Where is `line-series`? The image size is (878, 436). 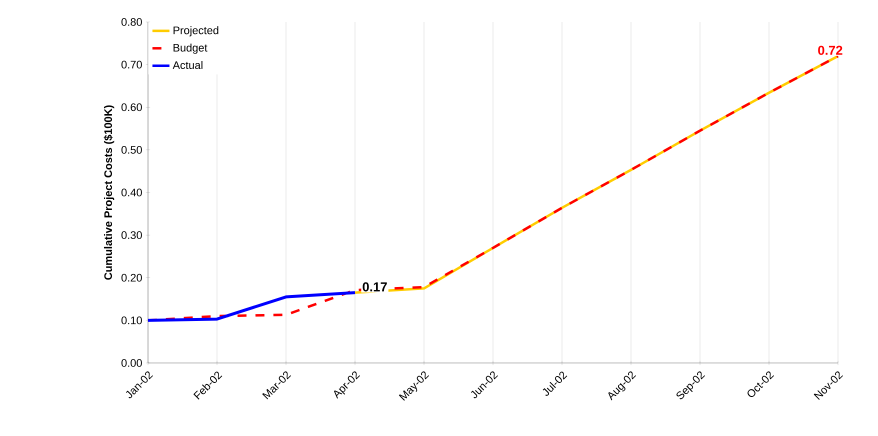
line-series is located at coordinates (251, 306).